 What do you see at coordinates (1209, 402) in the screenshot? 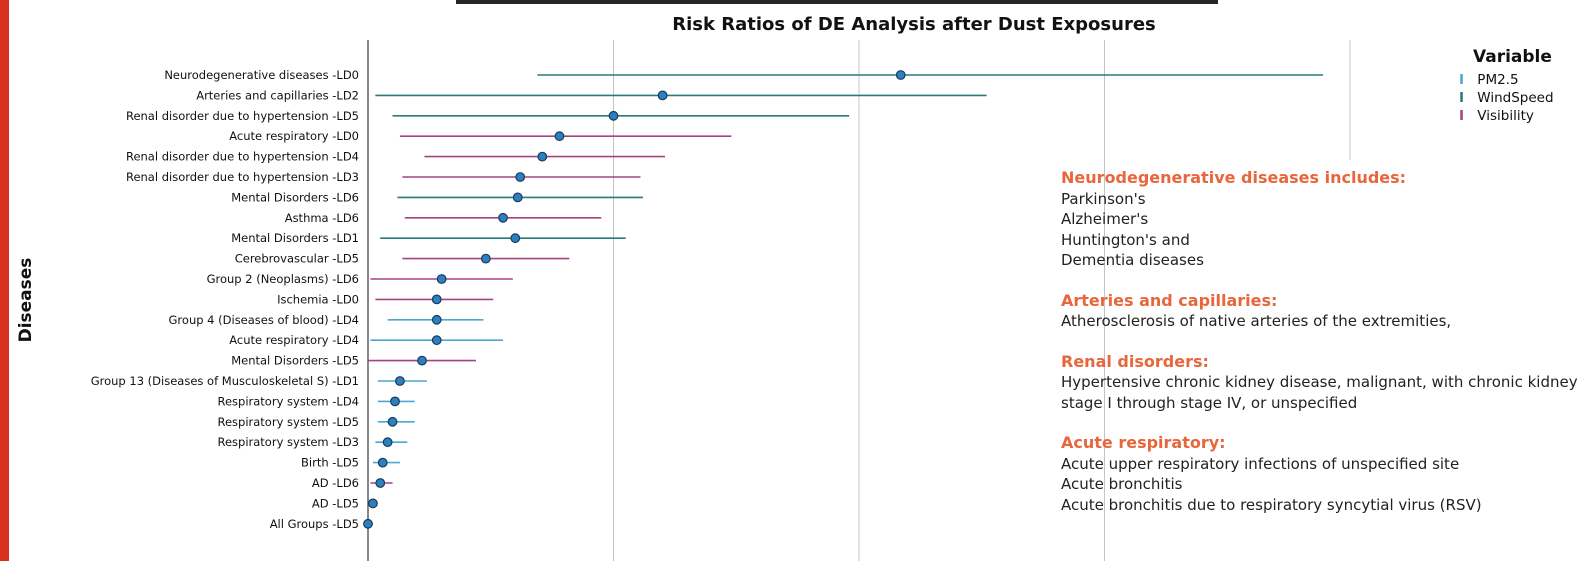
I see `note-line: stage I through stage IV, or unspecified` at bounding box center [1209, 402].